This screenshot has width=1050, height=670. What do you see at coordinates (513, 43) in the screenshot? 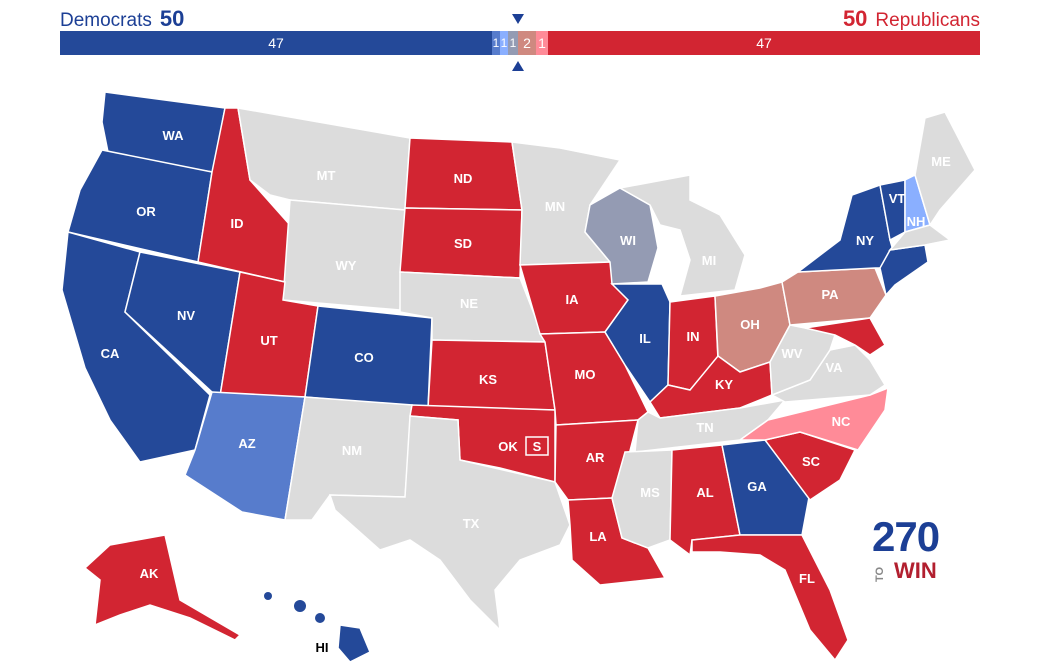
I see `tilt-democrat-segment: 1` at bounding box center [513, 43].